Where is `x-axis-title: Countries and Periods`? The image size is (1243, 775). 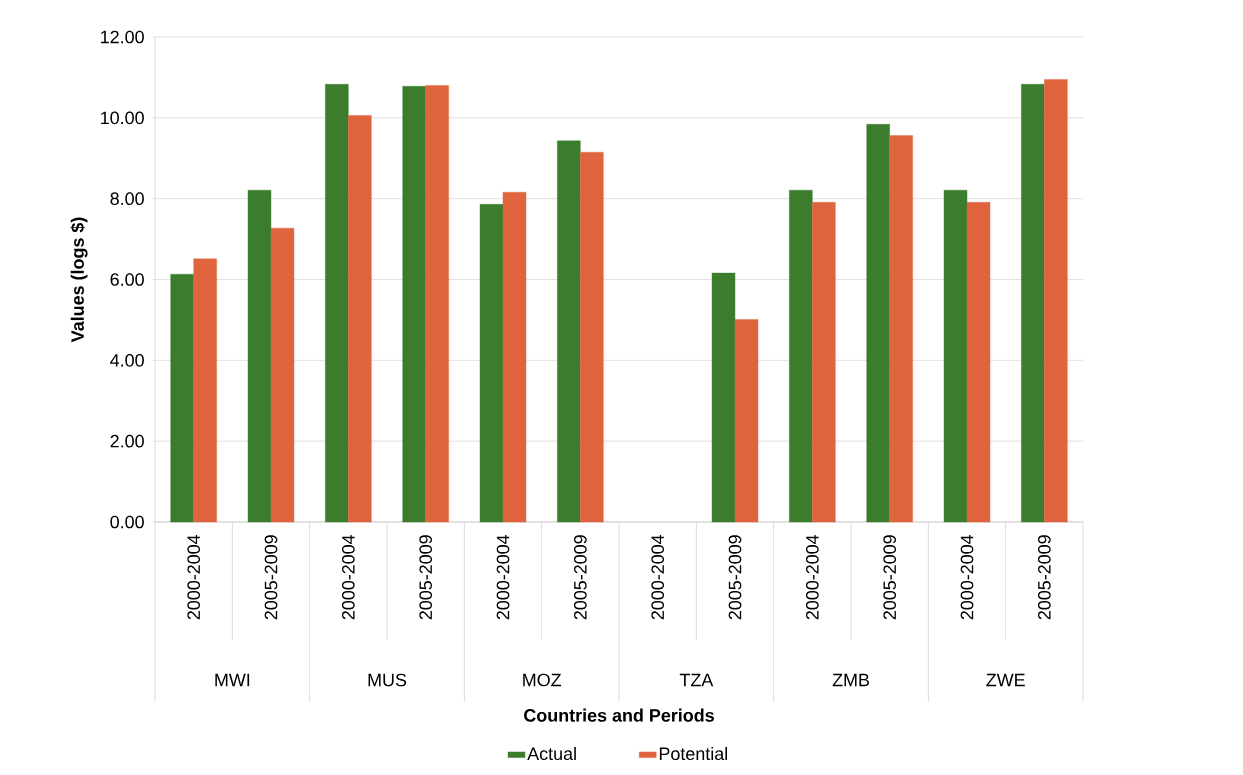
x-axis-title: Countries and Periods is located at coordinates (619, 715).